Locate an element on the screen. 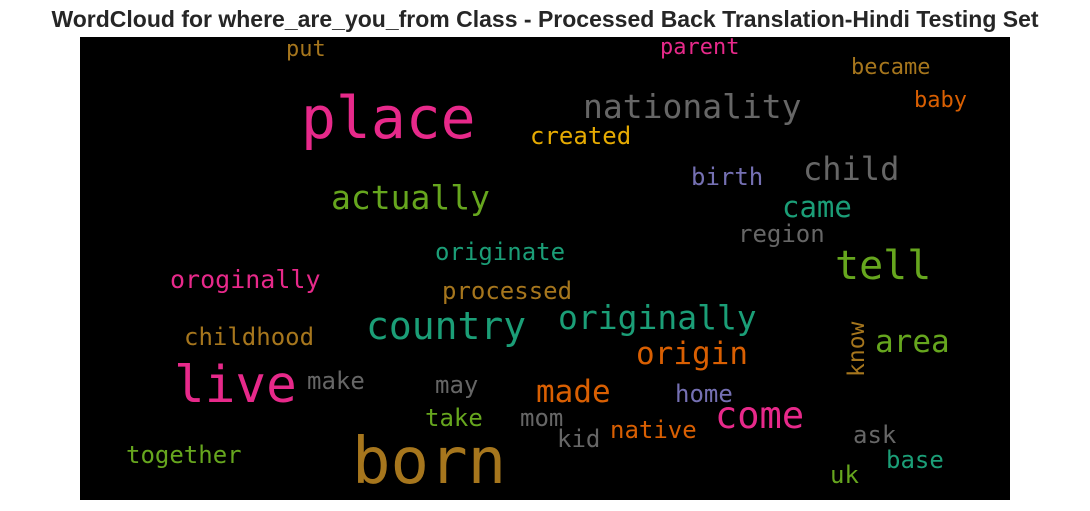 The width and height of the screenshot is (1090, 511). word-parent: parent is located at coordinates (700, 48).